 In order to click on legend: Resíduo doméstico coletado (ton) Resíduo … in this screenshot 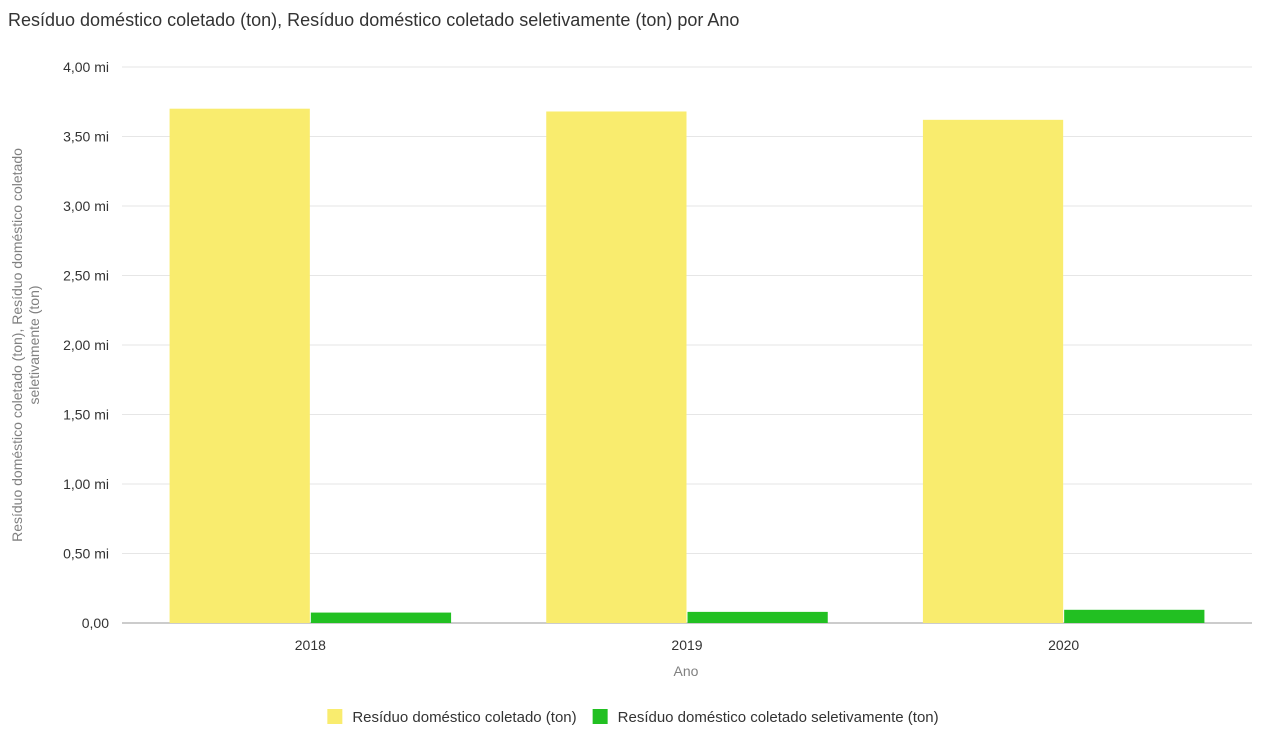, I will do `click(633, 717)`.